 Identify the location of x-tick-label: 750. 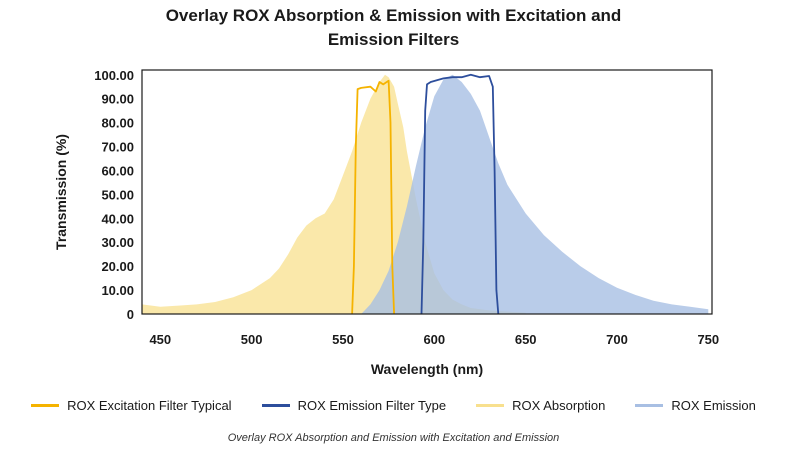
(708, 339).